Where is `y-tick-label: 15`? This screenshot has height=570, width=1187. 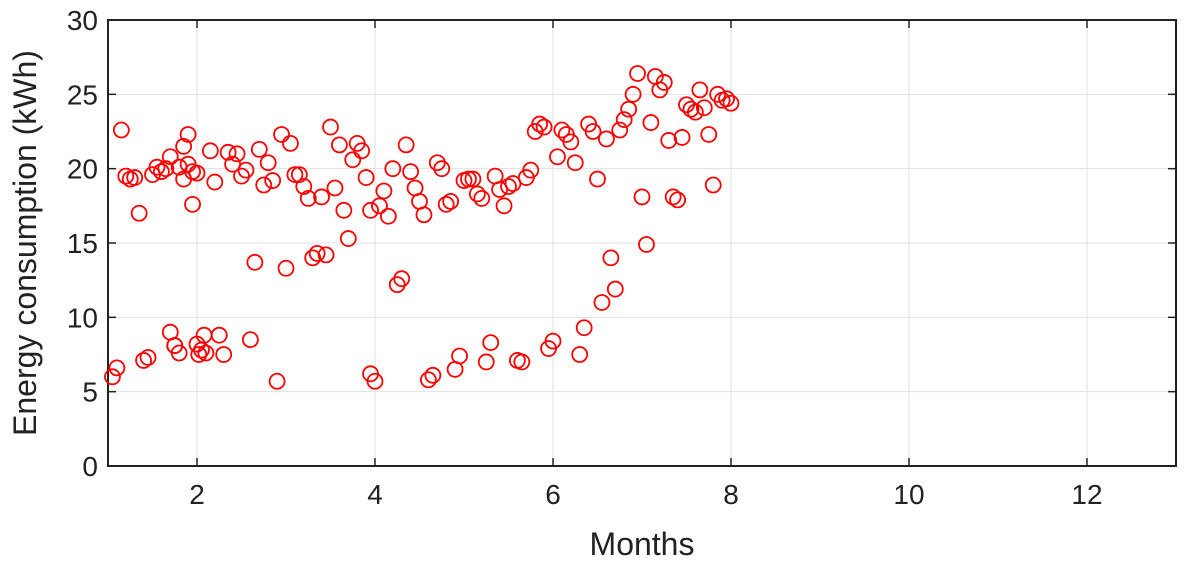 y-tick-label: 15 is located at coordinates (82, 243).